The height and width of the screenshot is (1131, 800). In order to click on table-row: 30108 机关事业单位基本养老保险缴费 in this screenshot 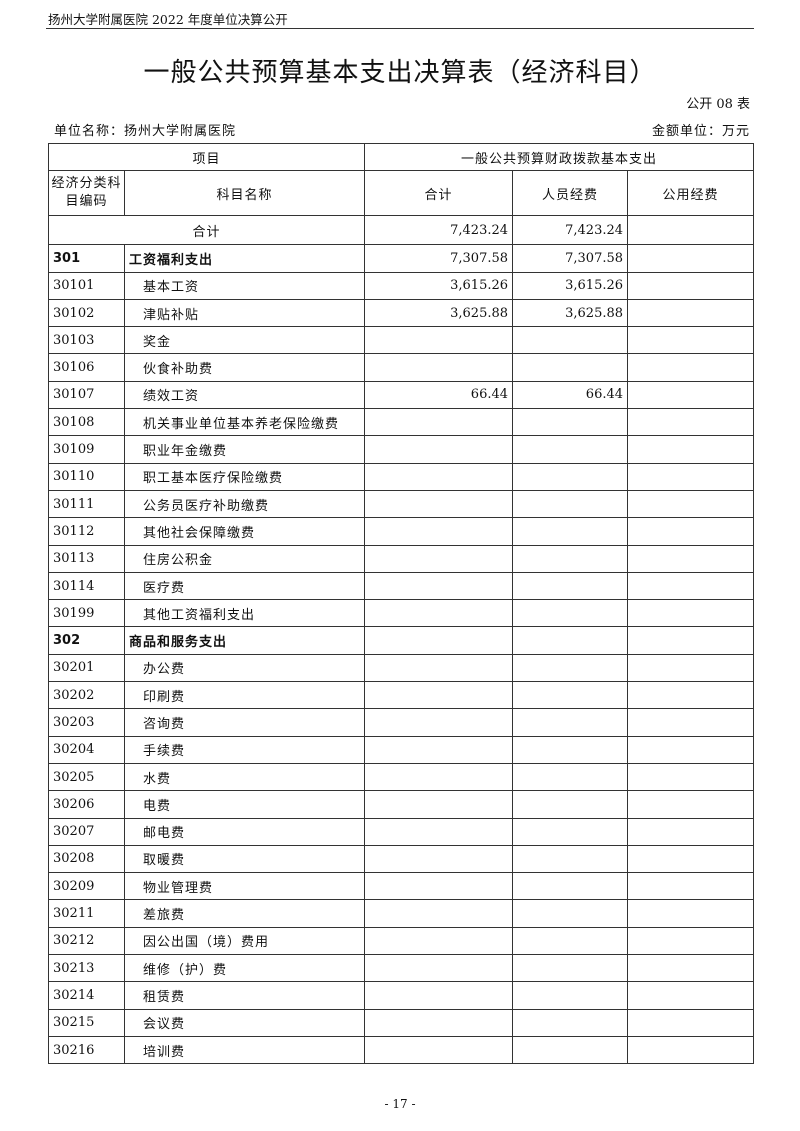, I will do `click(401, 422)`.